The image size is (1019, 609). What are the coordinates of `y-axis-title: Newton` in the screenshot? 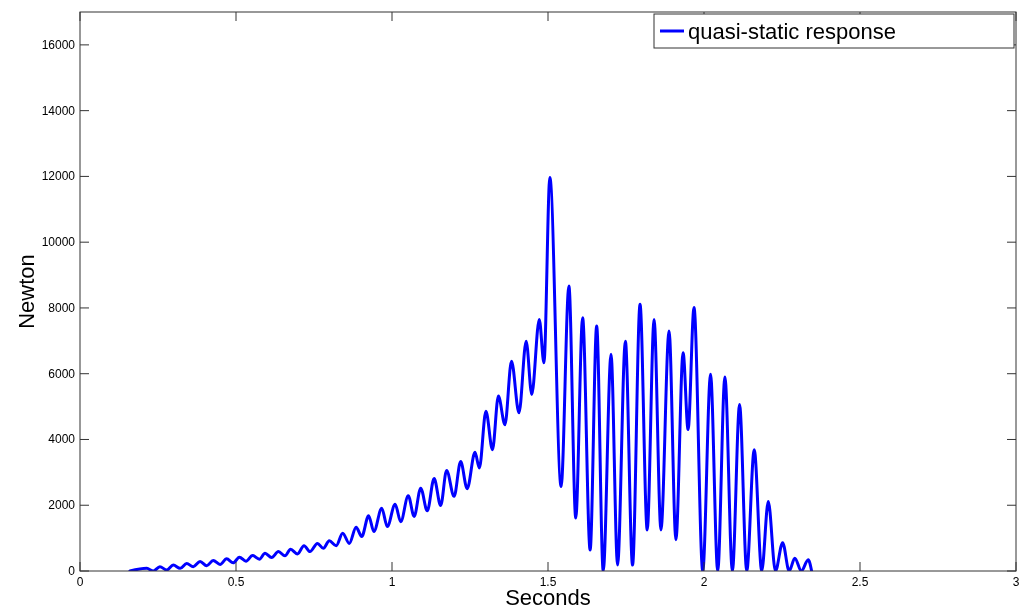 It's located at (26, 291).